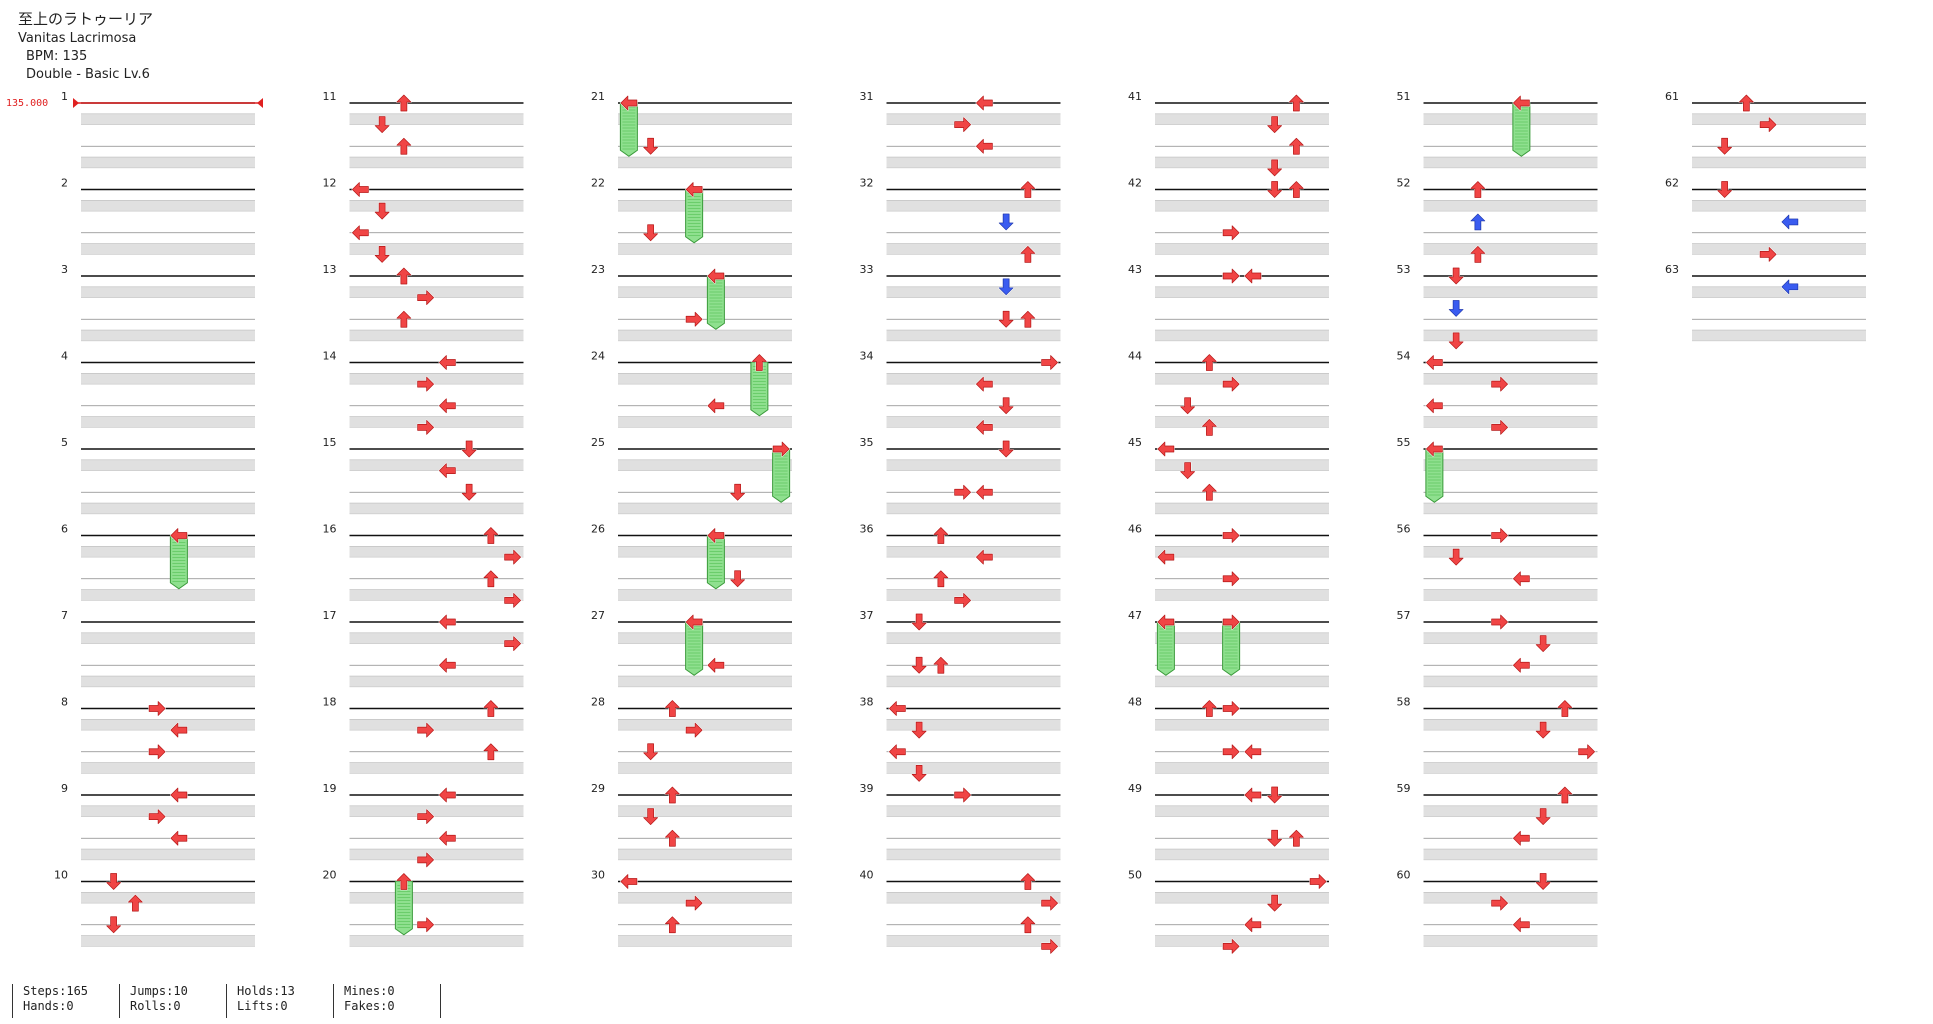 The height and width of the screenshot is (1024, 1933). Describe the element at coordinates (266, 991) in the screenshot. I see `stat-holds: Holds:13` at that location.